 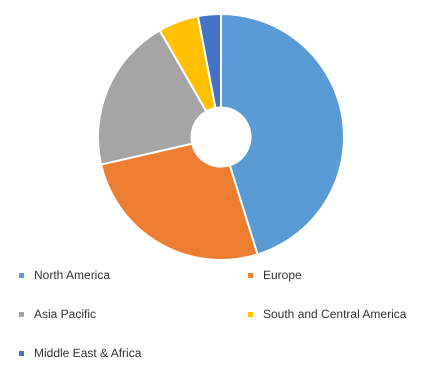 What do you see at coordinates (88, 353) in the screenshot?
I see `legend-label: Middle East & Africa` at bounding box center [88, 353].